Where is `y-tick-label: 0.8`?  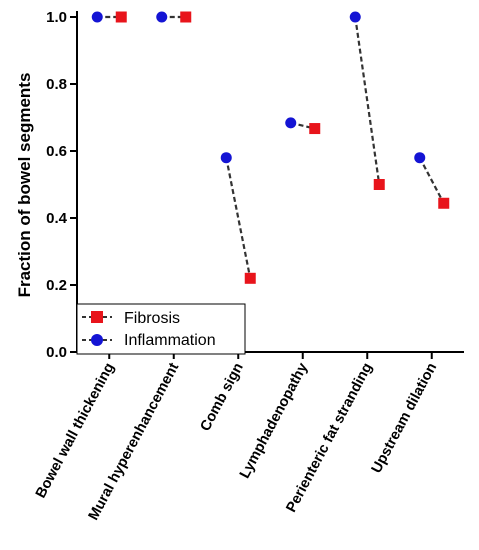 y-tick-label: 0.8 is located at coordinates (56, 84).